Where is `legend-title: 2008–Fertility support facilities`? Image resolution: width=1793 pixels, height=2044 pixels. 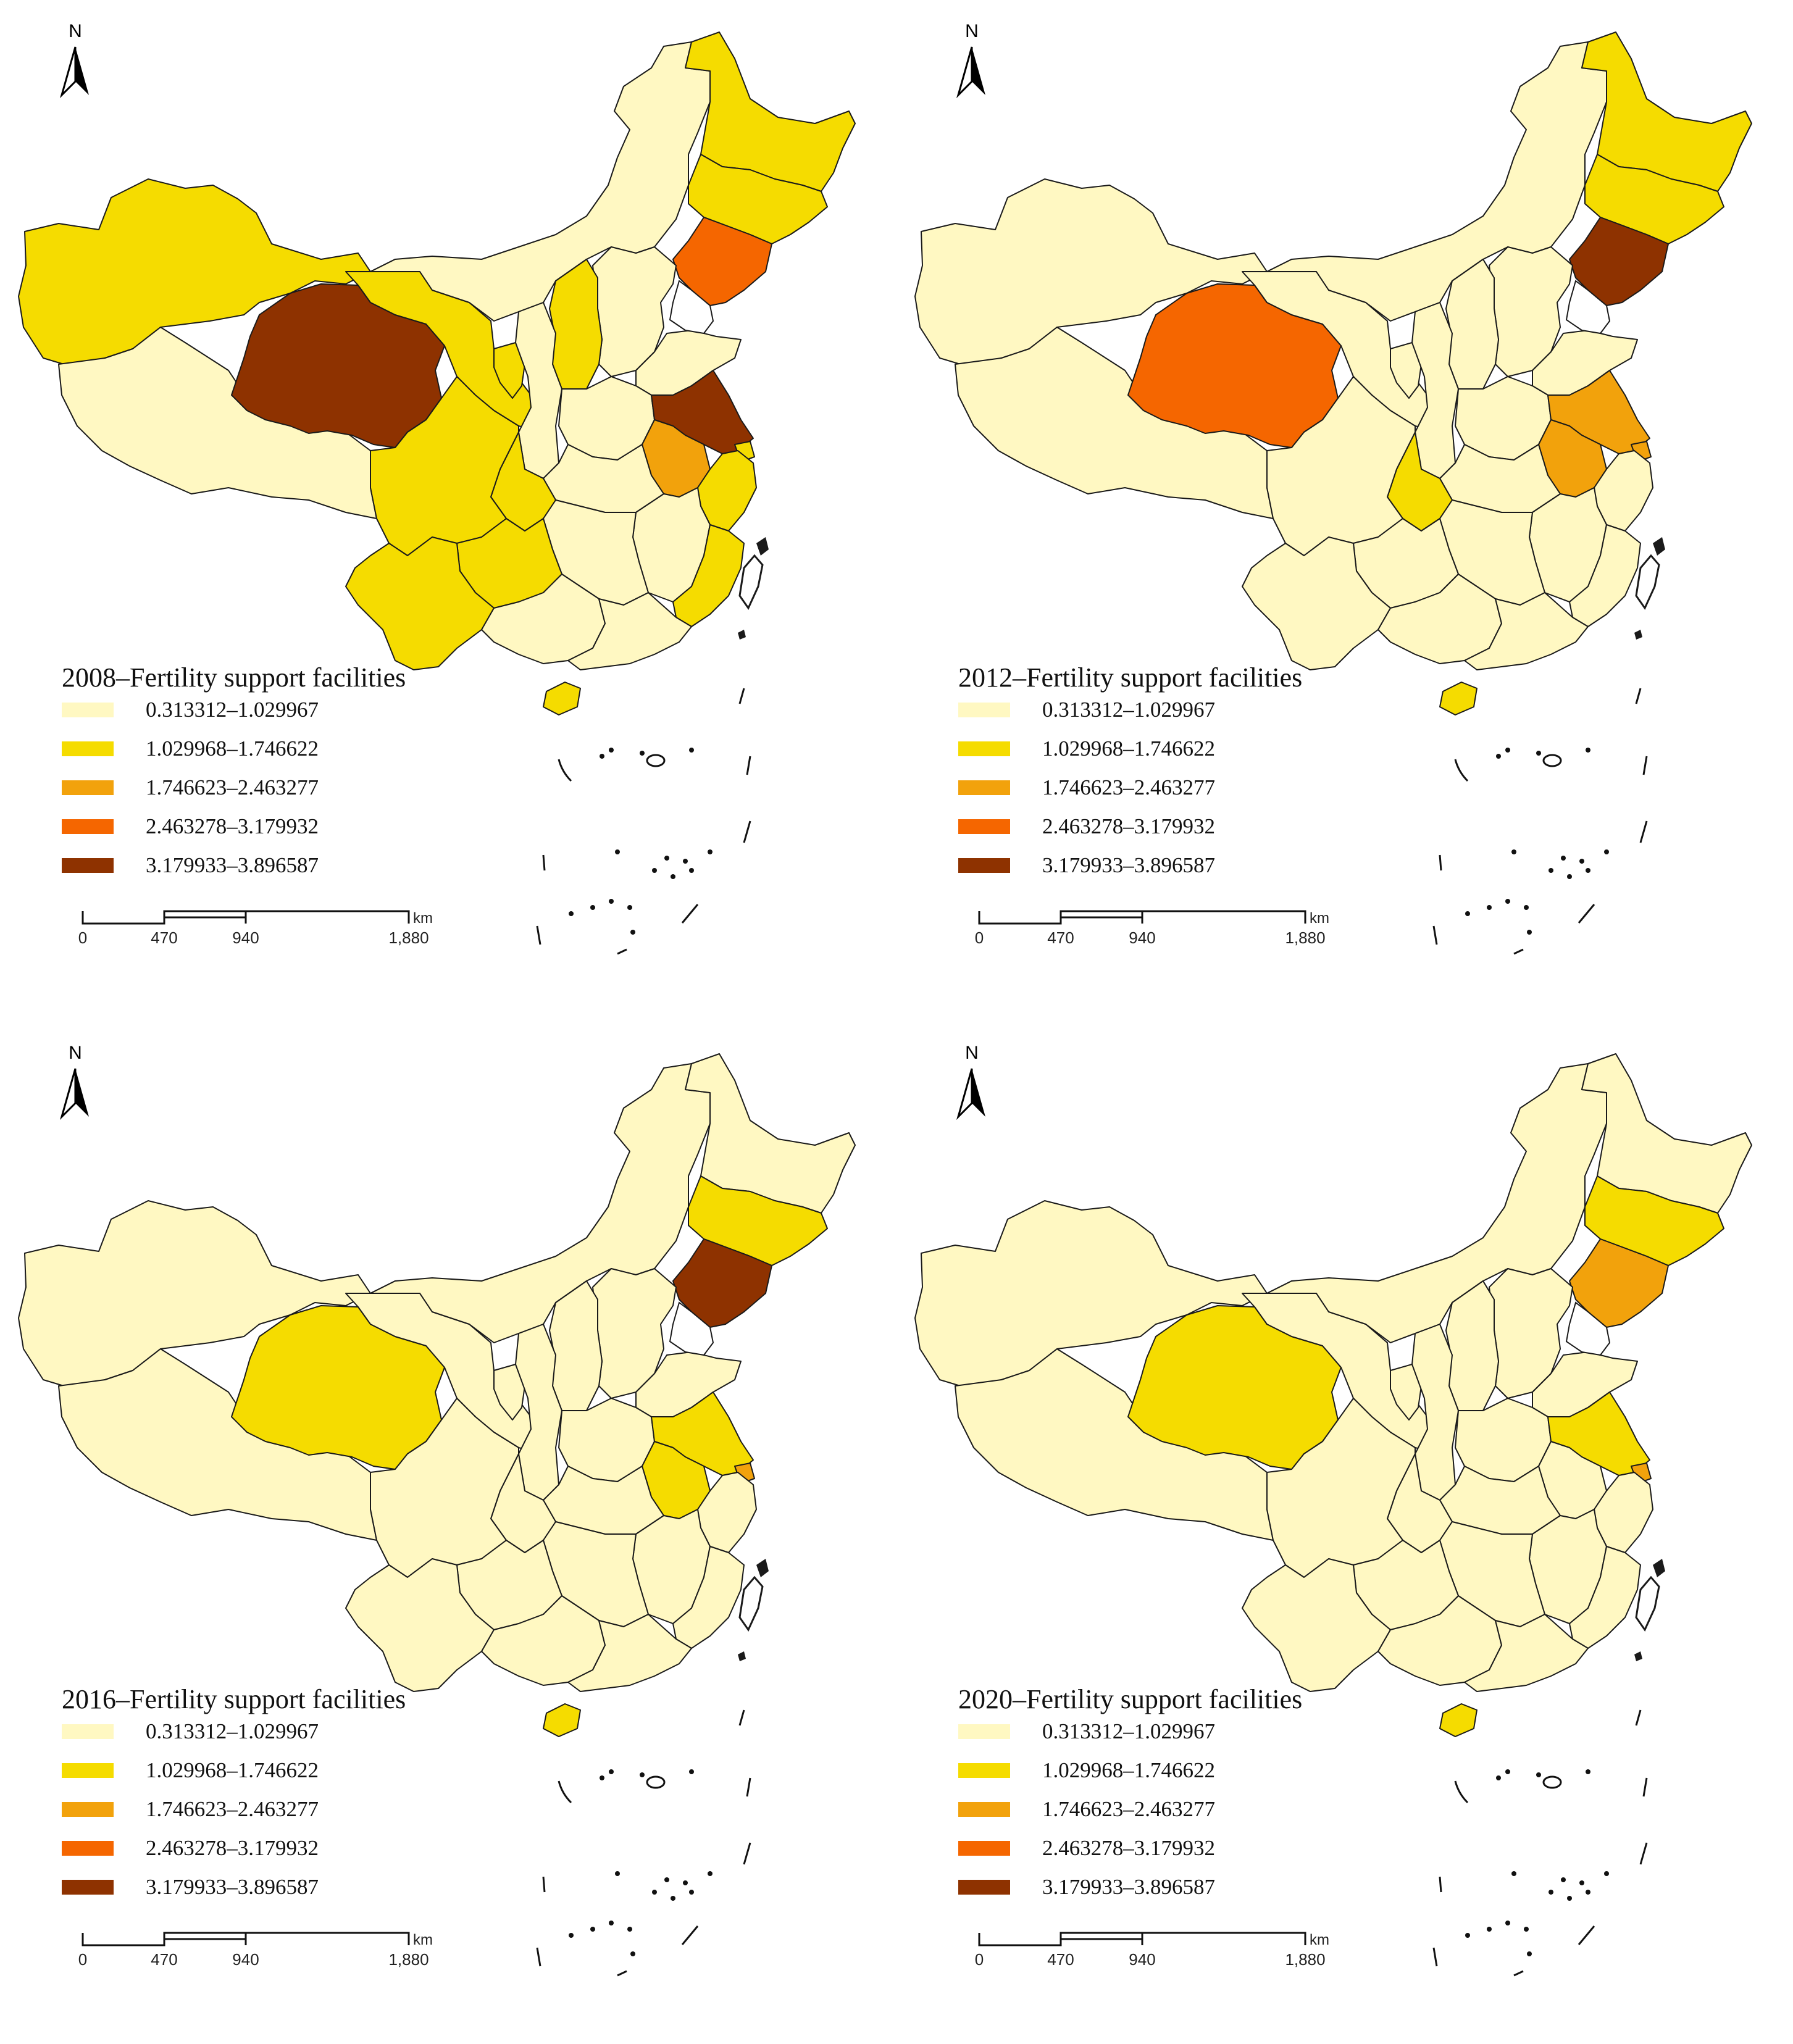 legend-title: 2008–Fertility support facilities is located at coordinates (234, 677).